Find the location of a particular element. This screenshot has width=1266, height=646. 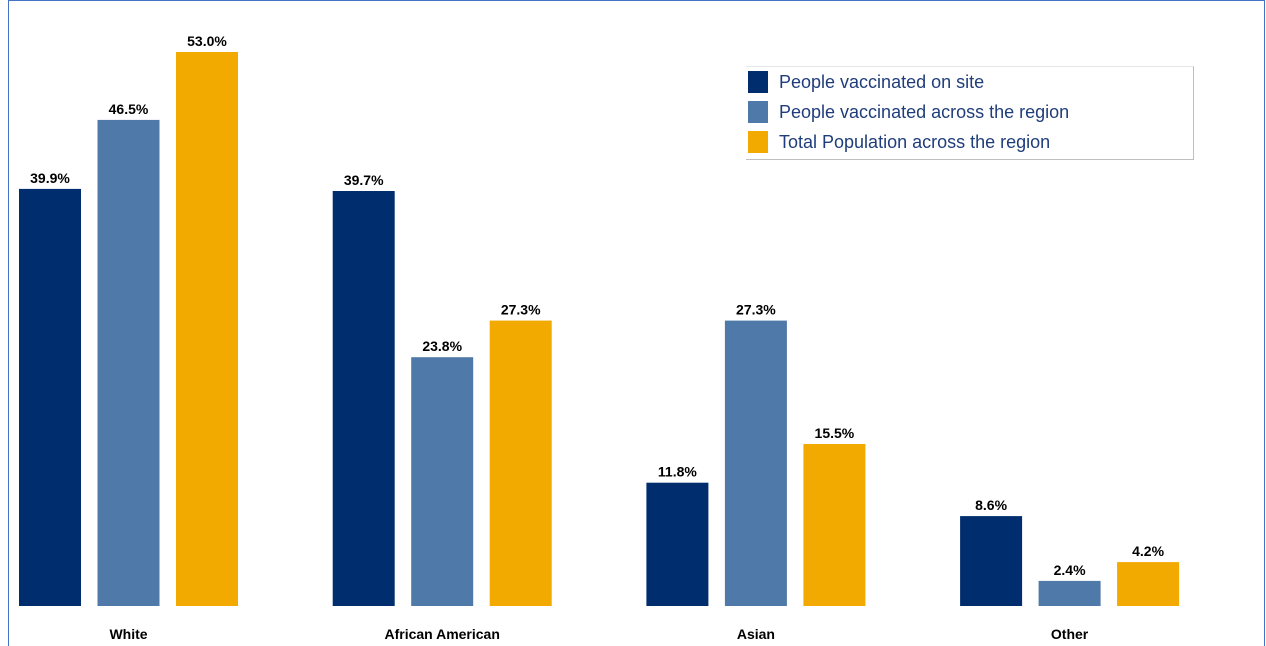

category-label-asian: Asian is located at coordinates (756, 634).